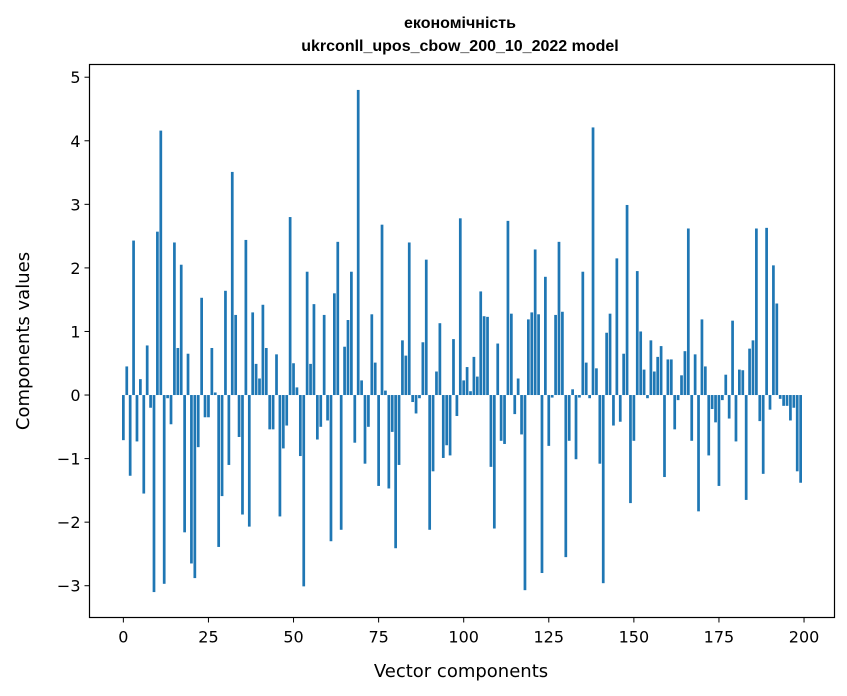 The height and width of the screenshot is (696, 847). I want to click on x-tick-label: 125, so click(549, 637).